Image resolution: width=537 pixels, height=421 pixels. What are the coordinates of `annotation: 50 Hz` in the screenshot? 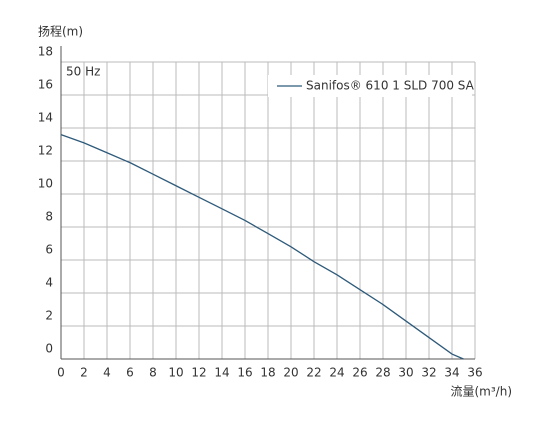 It's located at (83, 72).